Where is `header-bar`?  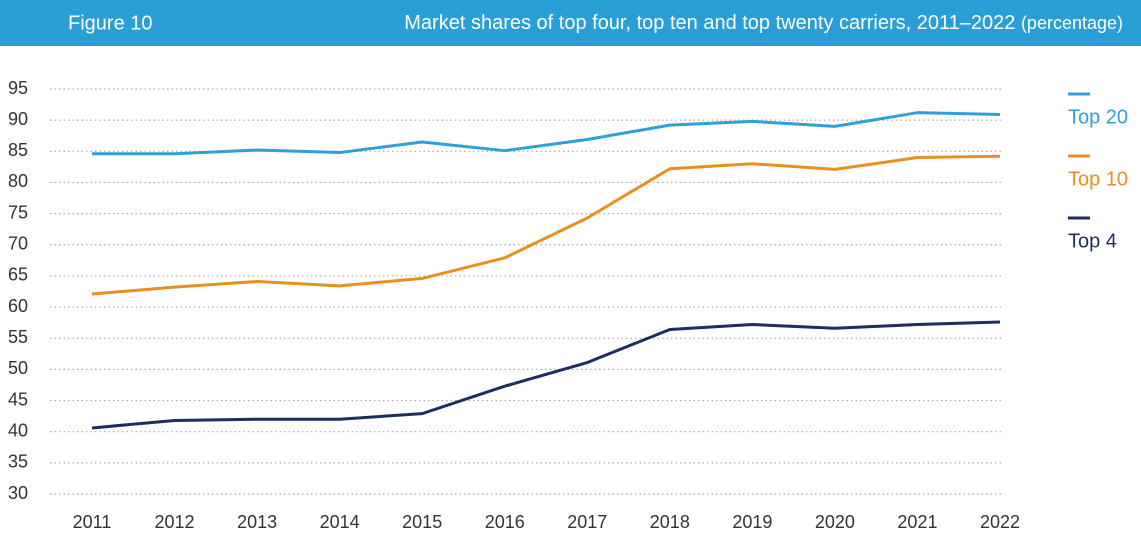
header-bar is located at coordinates (570, 23).